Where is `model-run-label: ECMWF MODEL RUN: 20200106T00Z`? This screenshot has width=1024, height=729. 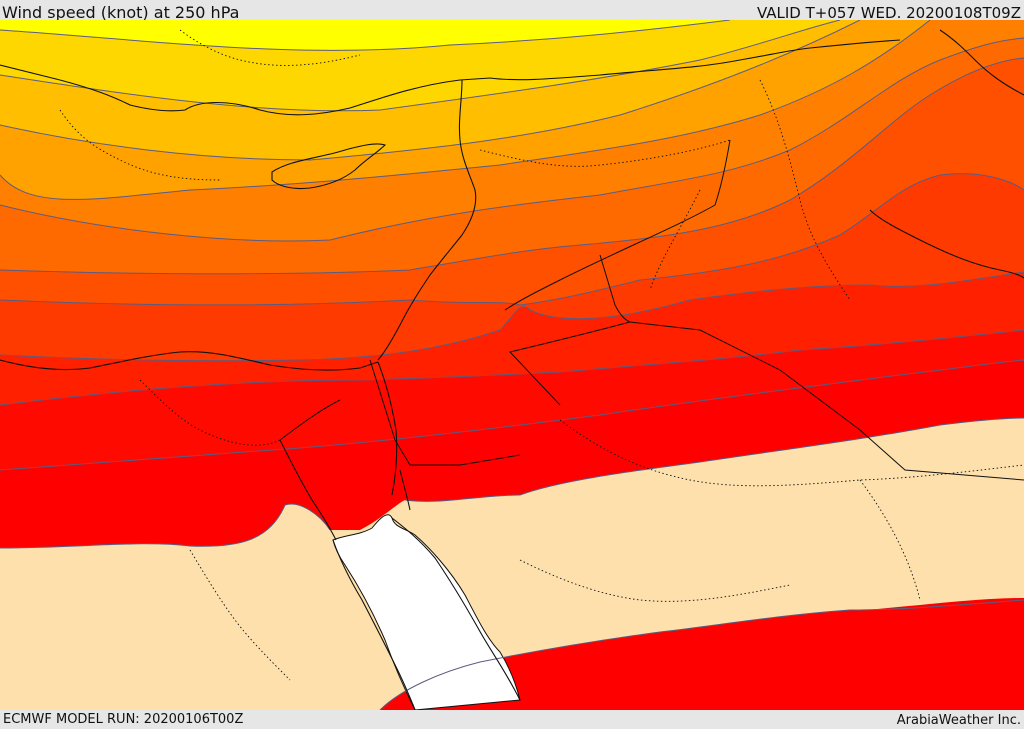 model-run-label: ECMWF MODEL RUN: 20200106T00Z is located at coordinates (123, 719).